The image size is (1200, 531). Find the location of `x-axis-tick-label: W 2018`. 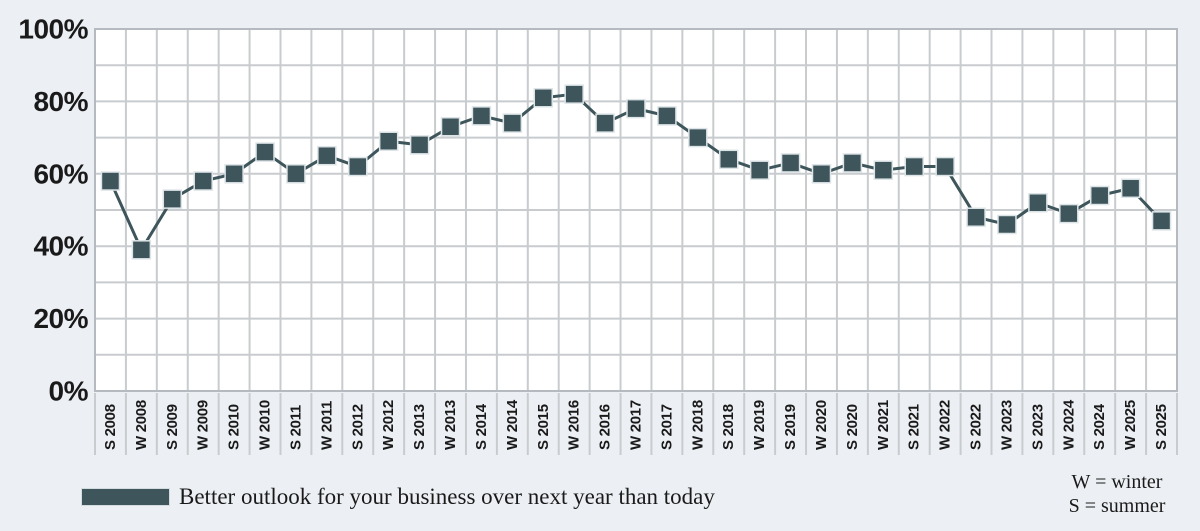

x-axis-tick-label: W 2018 is located at coordinates (697, 425).